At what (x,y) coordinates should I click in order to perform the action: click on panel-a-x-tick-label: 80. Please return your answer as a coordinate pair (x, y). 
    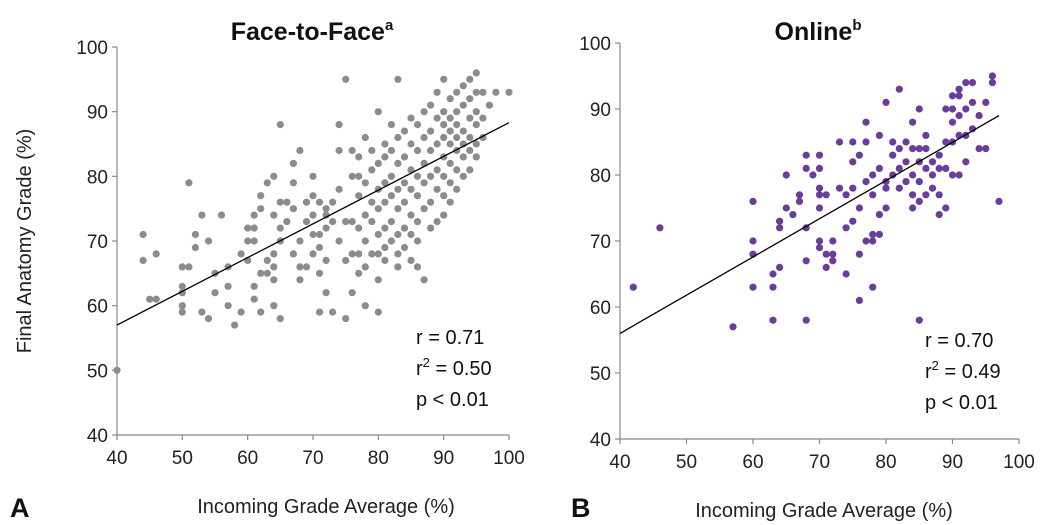
    Looking at the image, I should click on (378, 458).